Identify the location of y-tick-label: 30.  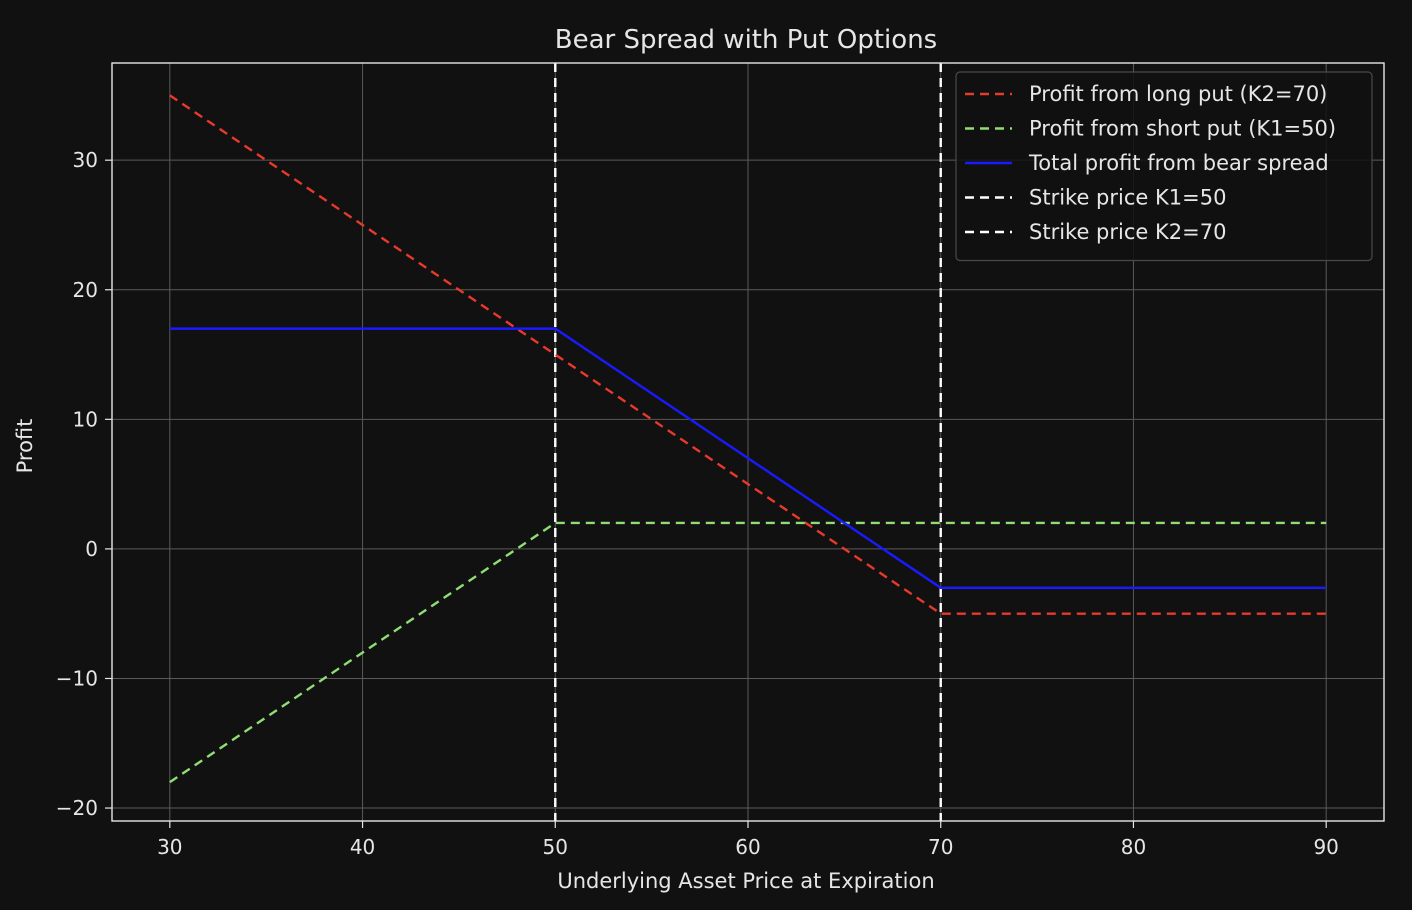
(85, 160).